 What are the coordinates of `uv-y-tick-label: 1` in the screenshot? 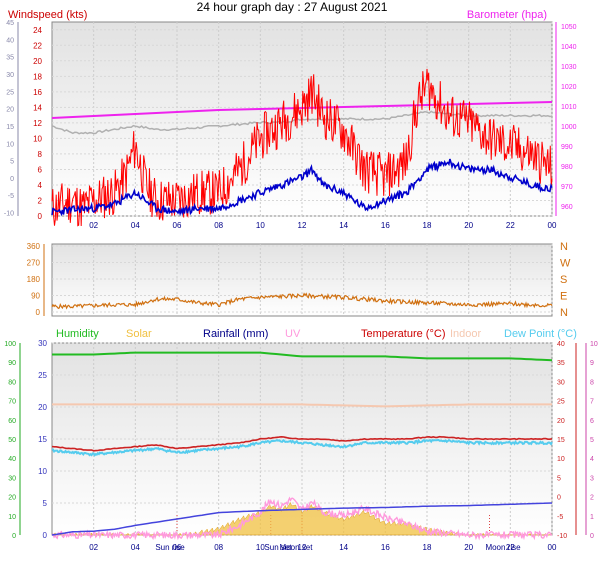 It's located at (592, 517).